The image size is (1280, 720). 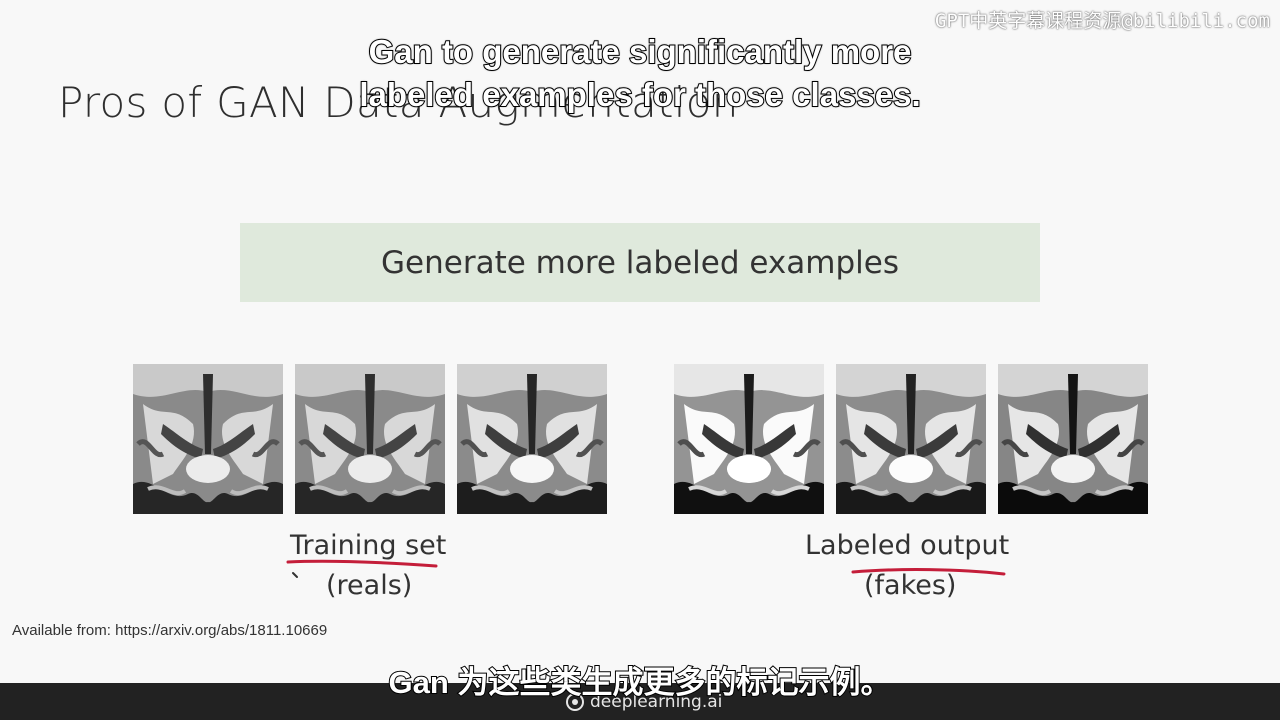 I want to click on watermark-text: GPT中英字幕课程资源@bilibili.com, so click(x=1102, y=21).